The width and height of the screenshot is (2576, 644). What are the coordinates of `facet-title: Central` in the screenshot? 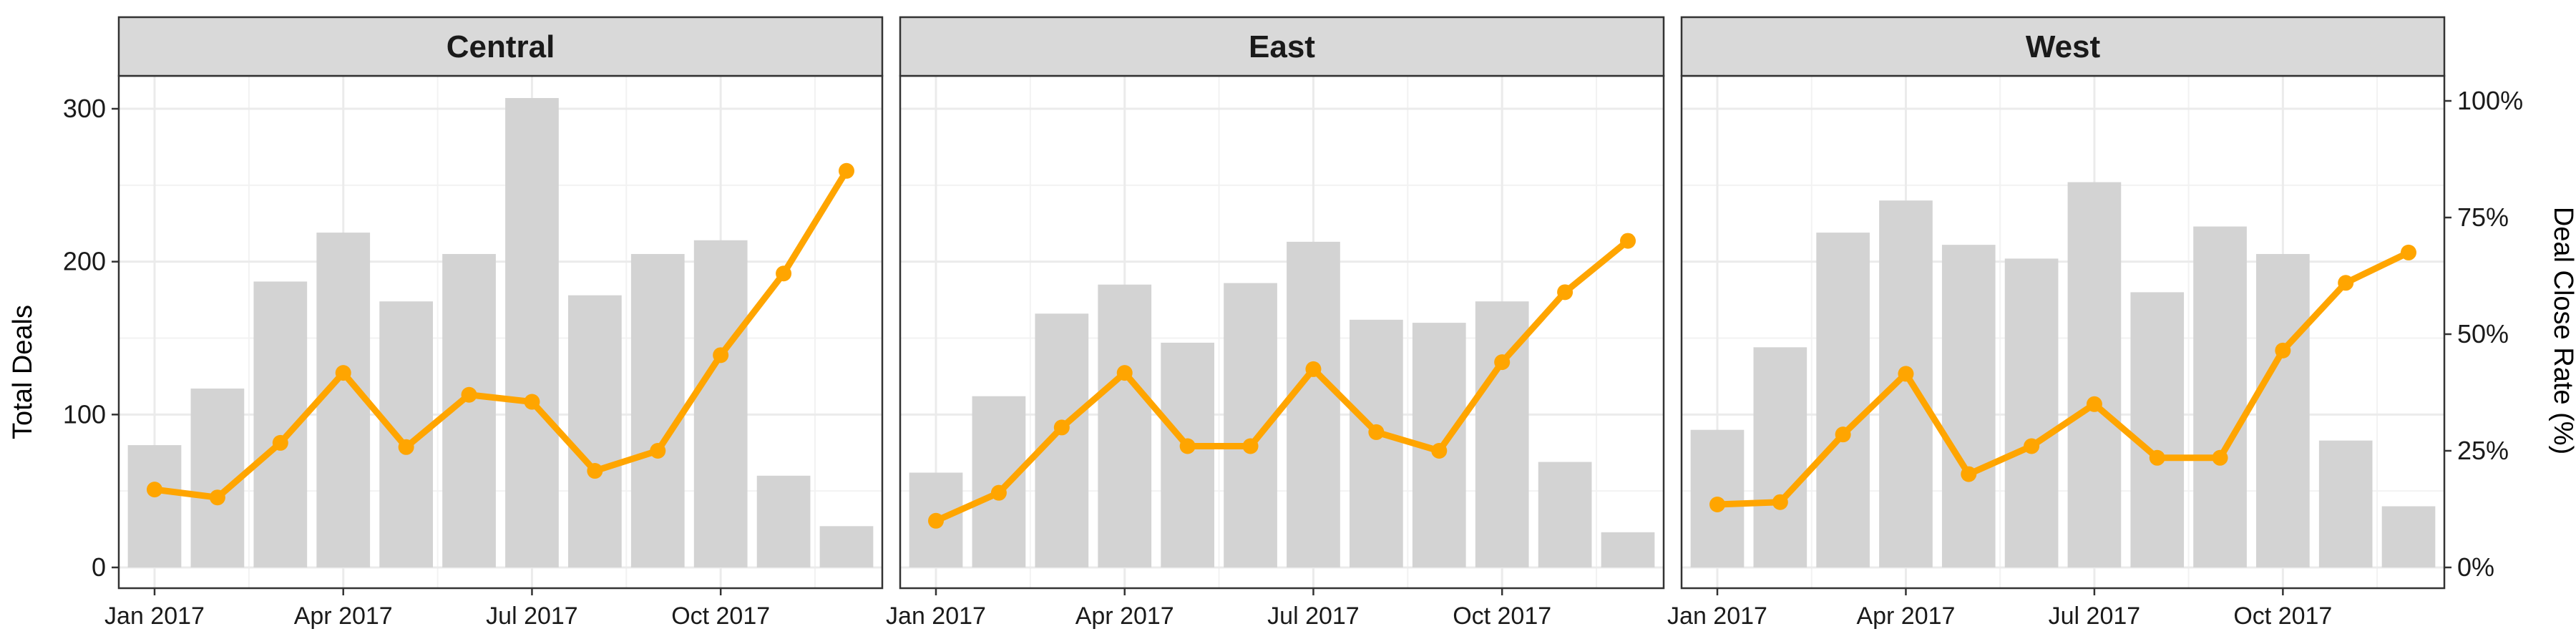 It's located at (501, 46).